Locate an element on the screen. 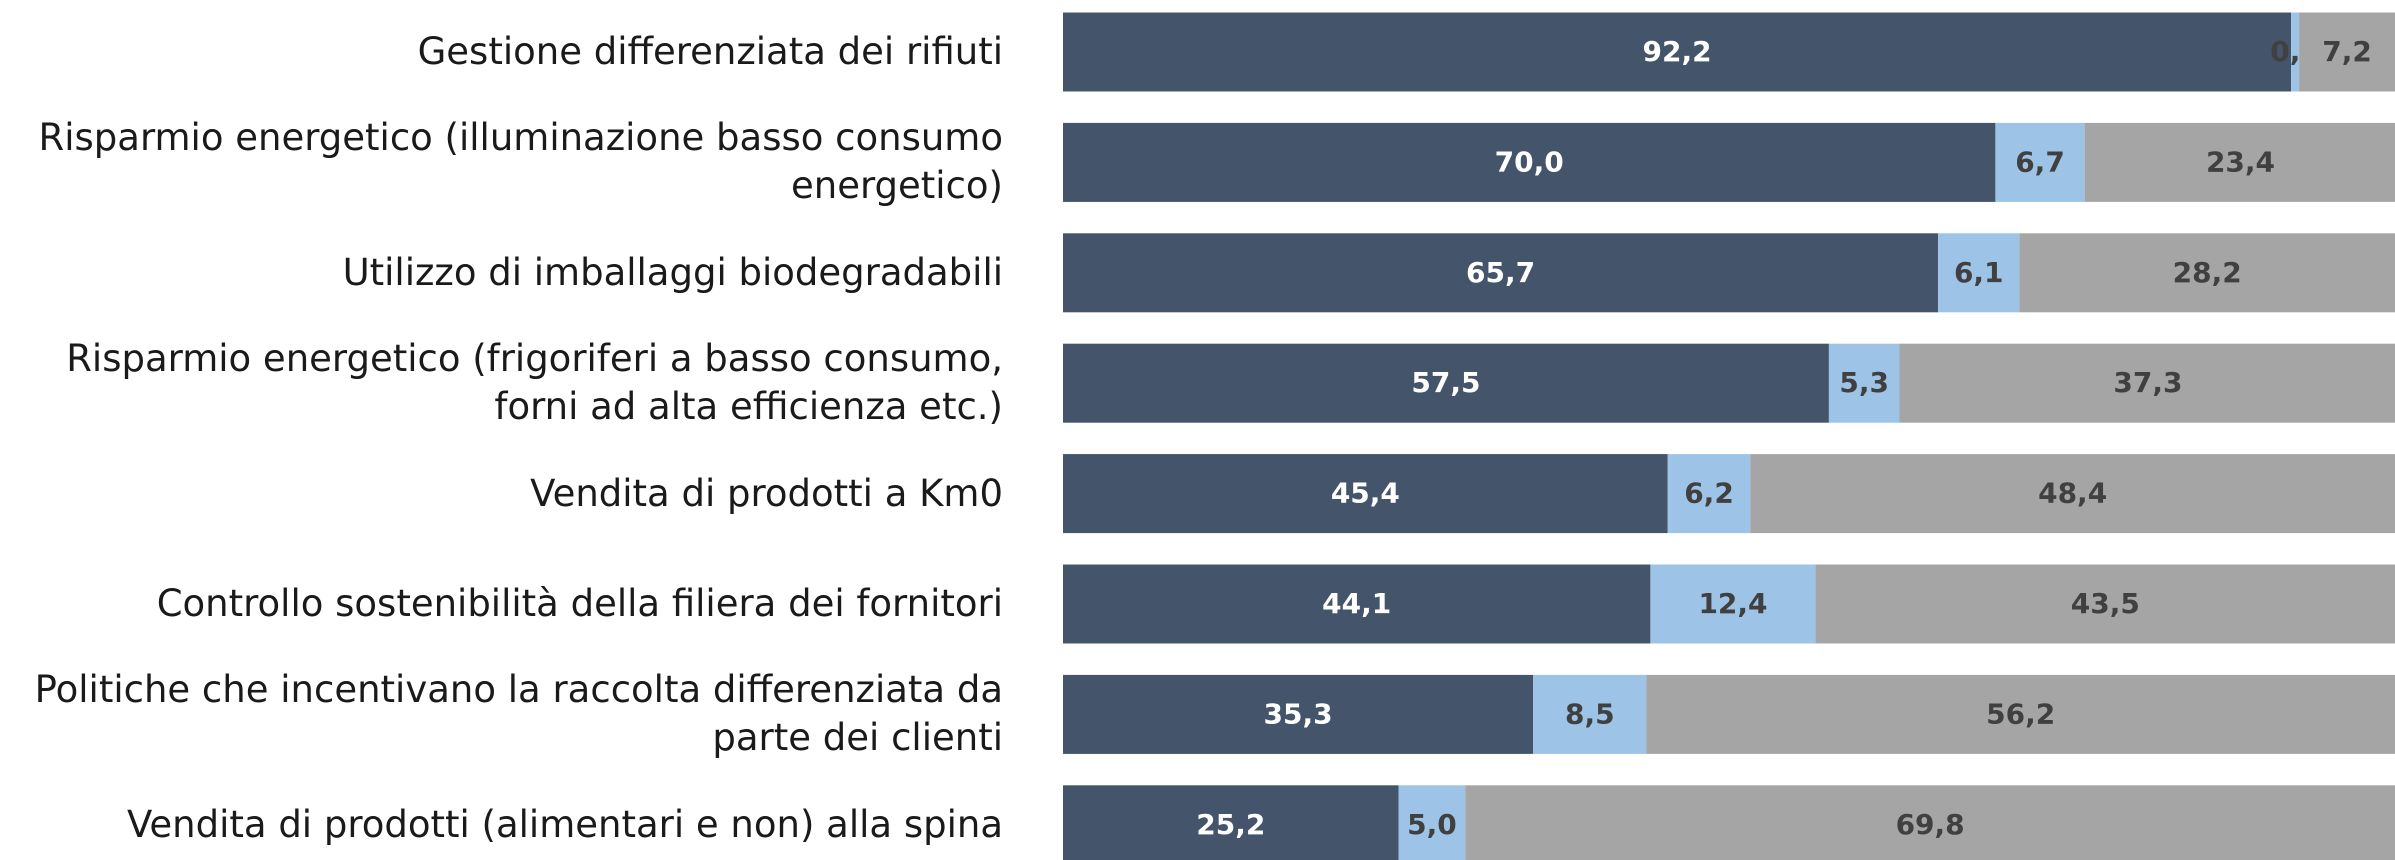  value-label: 7,2 is located at coordinates (2347, 51).